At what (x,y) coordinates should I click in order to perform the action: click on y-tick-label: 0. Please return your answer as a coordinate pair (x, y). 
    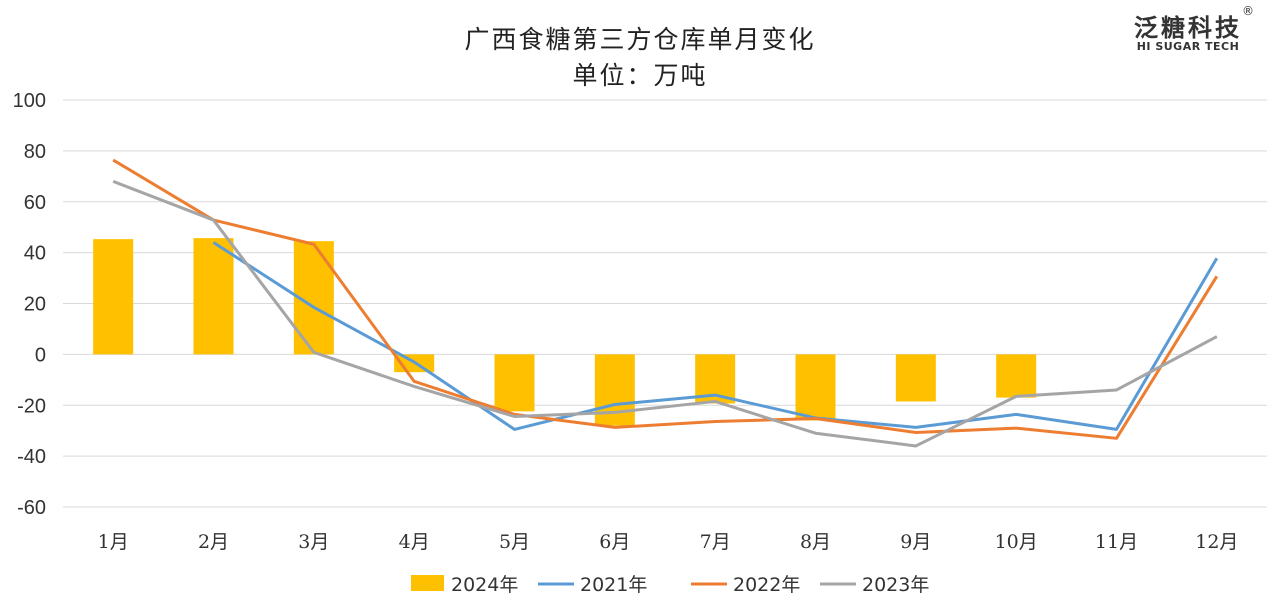
    Looking at the image, I should click on (40, 355).